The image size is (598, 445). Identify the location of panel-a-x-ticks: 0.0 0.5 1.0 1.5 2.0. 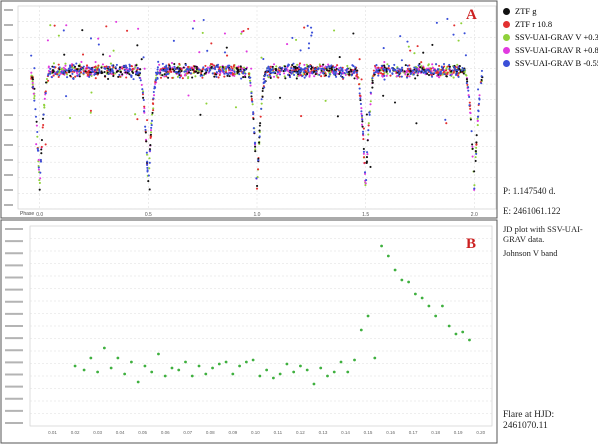
(257, 215).